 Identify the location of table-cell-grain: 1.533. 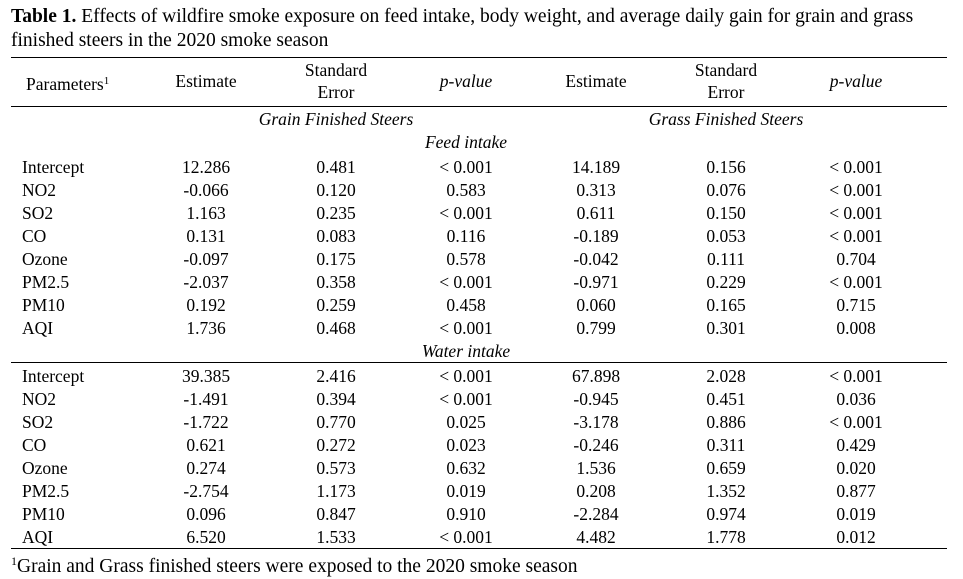
(336, 537).